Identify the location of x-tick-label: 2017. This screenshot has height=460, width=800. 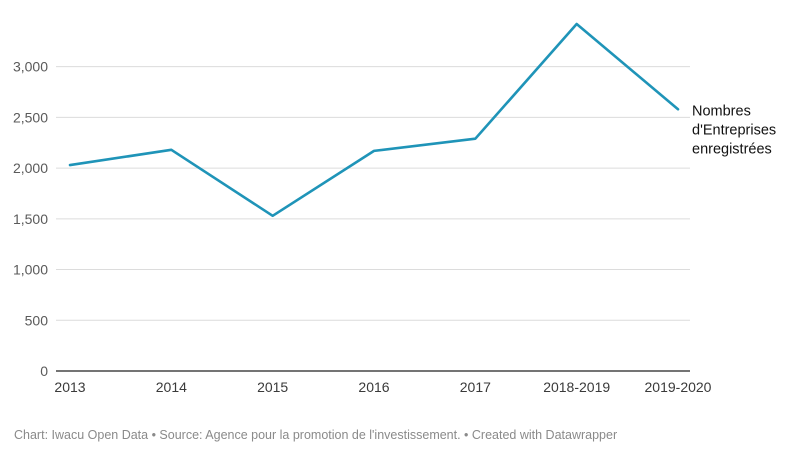
(475, 387).